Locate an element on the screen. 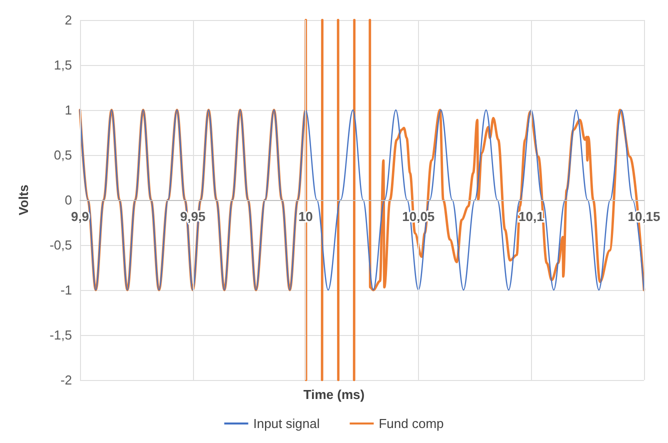  y-tick-label: 1,5 is located at coordinates (63, 65).